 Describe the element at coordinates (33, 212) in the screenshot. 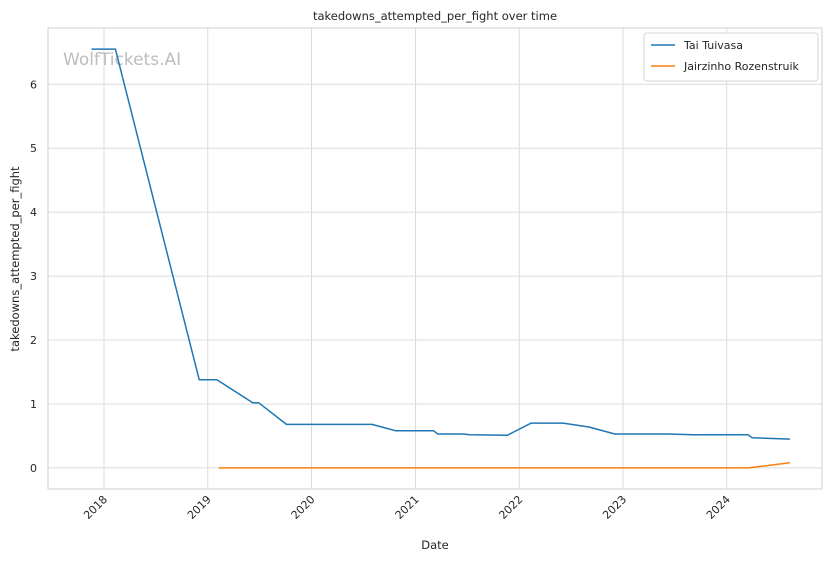

I see `y-tick-label-4: 4` at that location.